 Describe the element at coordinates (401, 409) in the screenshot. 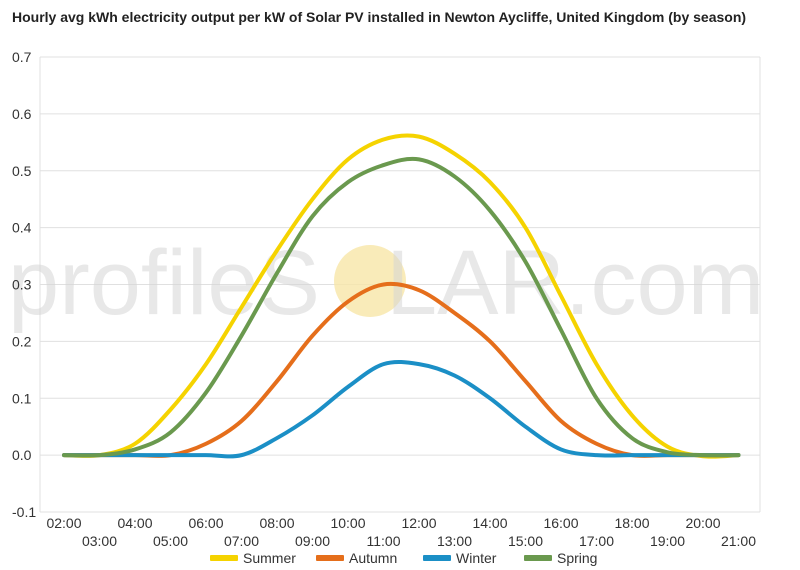

I see `series-line-winter` at that location.